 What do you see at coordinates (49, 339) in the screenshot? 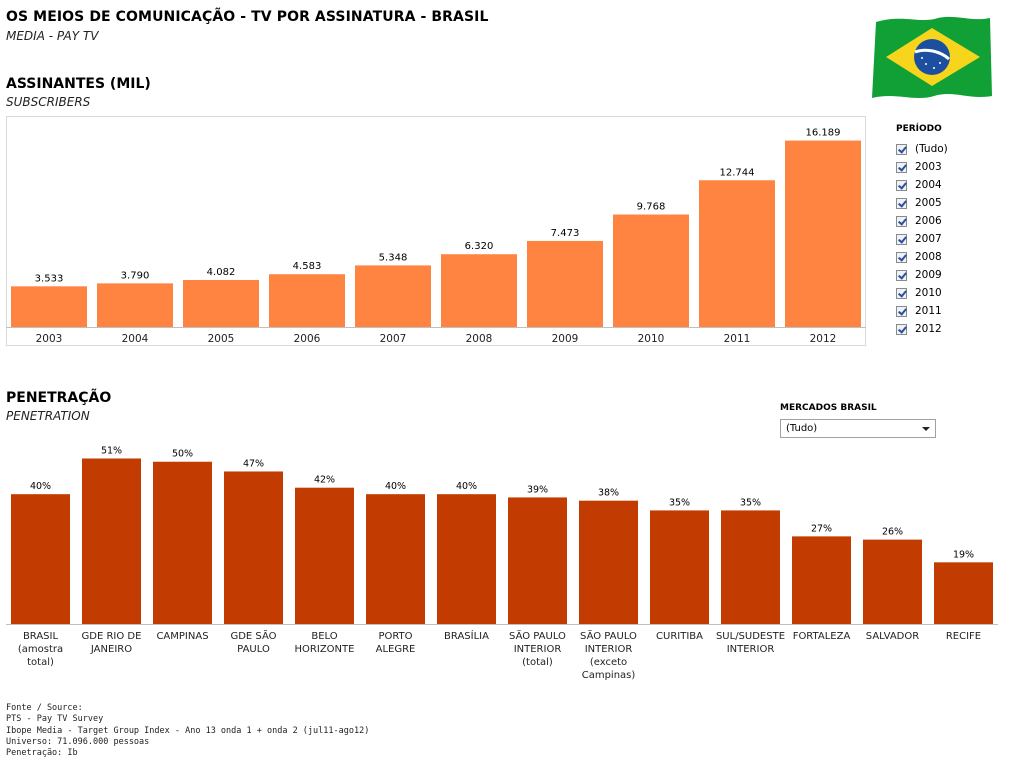
I see `x-tick-label: 2003` at bounding box center [49, 339].